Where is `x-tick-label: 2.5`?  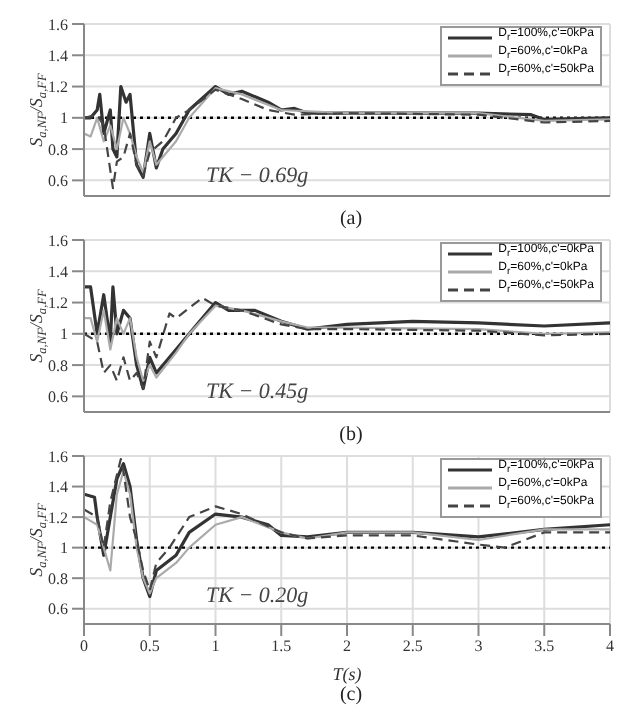 x-tick-label: 2.5 is located at coordinates (412, 646).